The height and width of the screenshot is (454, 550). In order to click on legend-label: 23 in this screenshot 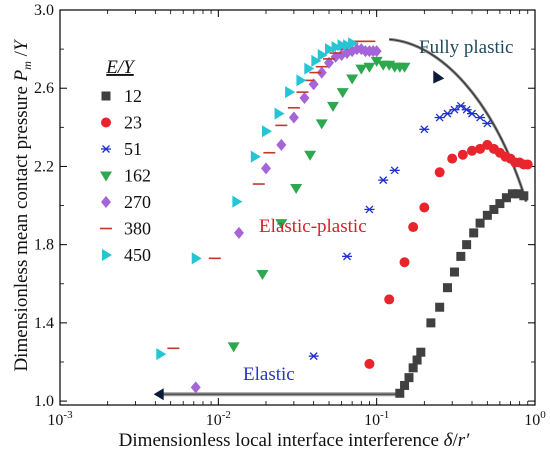, I will do `click(133, 123)`.